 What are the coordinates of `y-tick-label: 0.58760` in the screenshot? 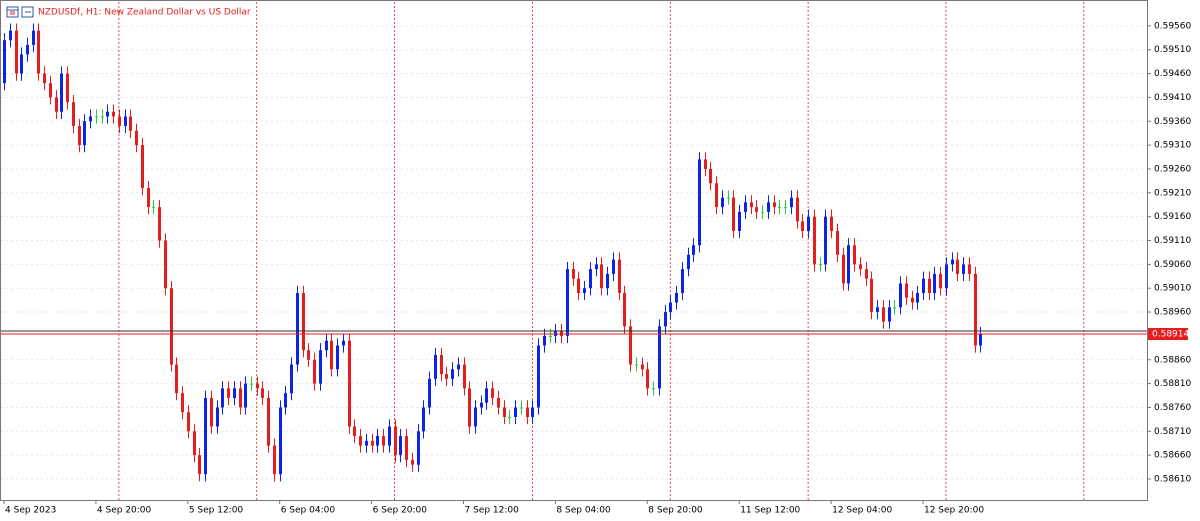 It's located at (1172, 408).